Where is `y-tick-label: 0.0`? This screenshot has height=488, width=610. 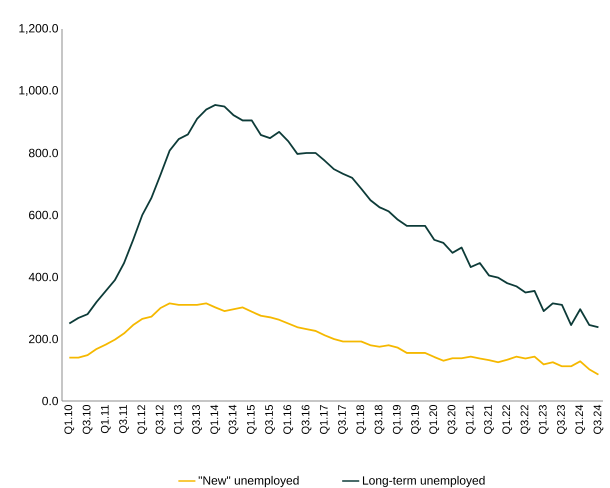
y-tick-label: 0.0 is located at coordinates (50, 401).